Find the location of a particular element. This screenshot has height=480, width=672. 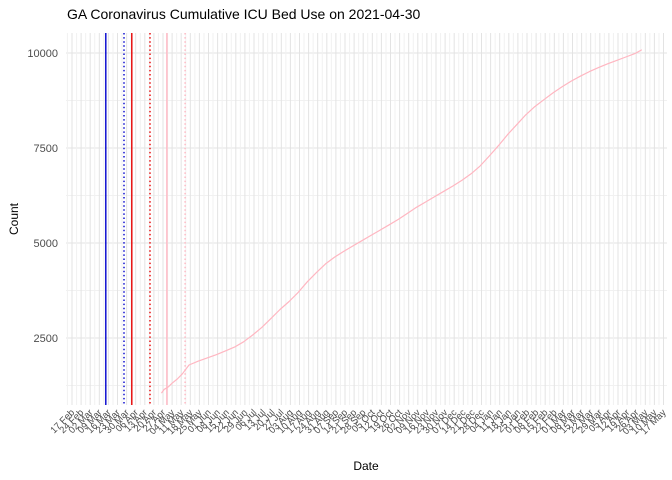

y-tick-label: 7500 is located at coordinates (46, 149).